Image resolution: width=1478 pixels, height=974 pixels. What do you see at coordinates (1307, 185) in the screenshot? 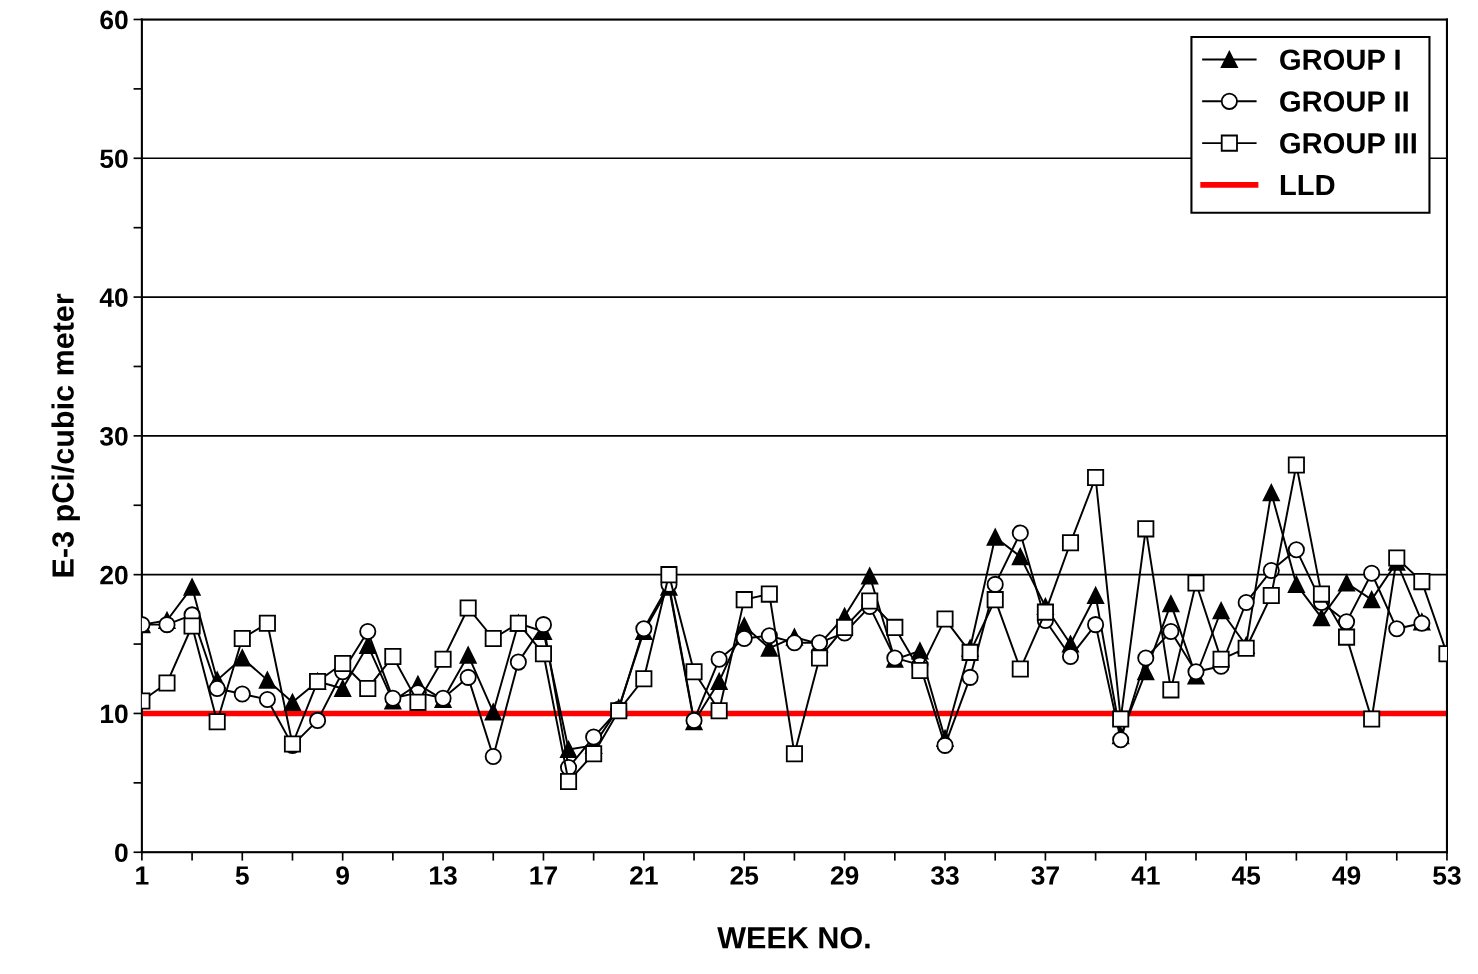
I see `legend-label: LLD` at bounding box center [1307, 185].